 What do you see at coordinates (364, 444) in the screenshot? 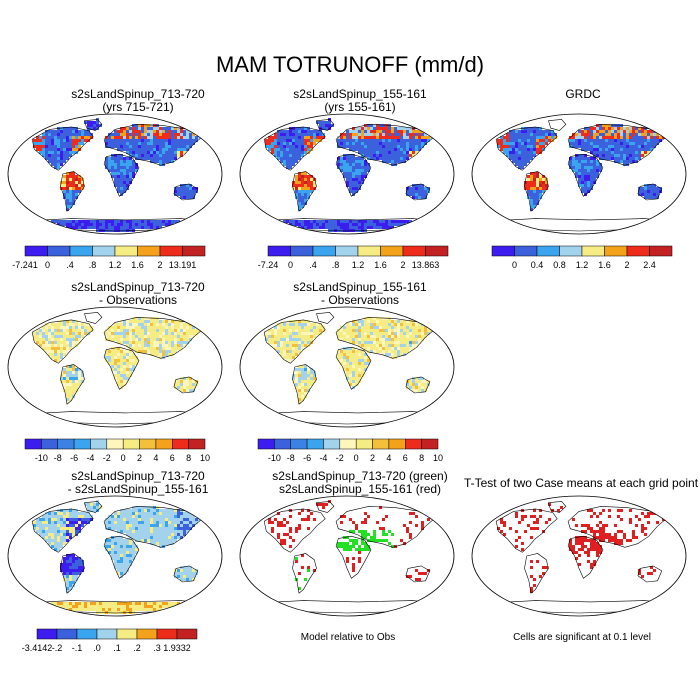
I see `colorbar-box` at bounding box center [364, 444].